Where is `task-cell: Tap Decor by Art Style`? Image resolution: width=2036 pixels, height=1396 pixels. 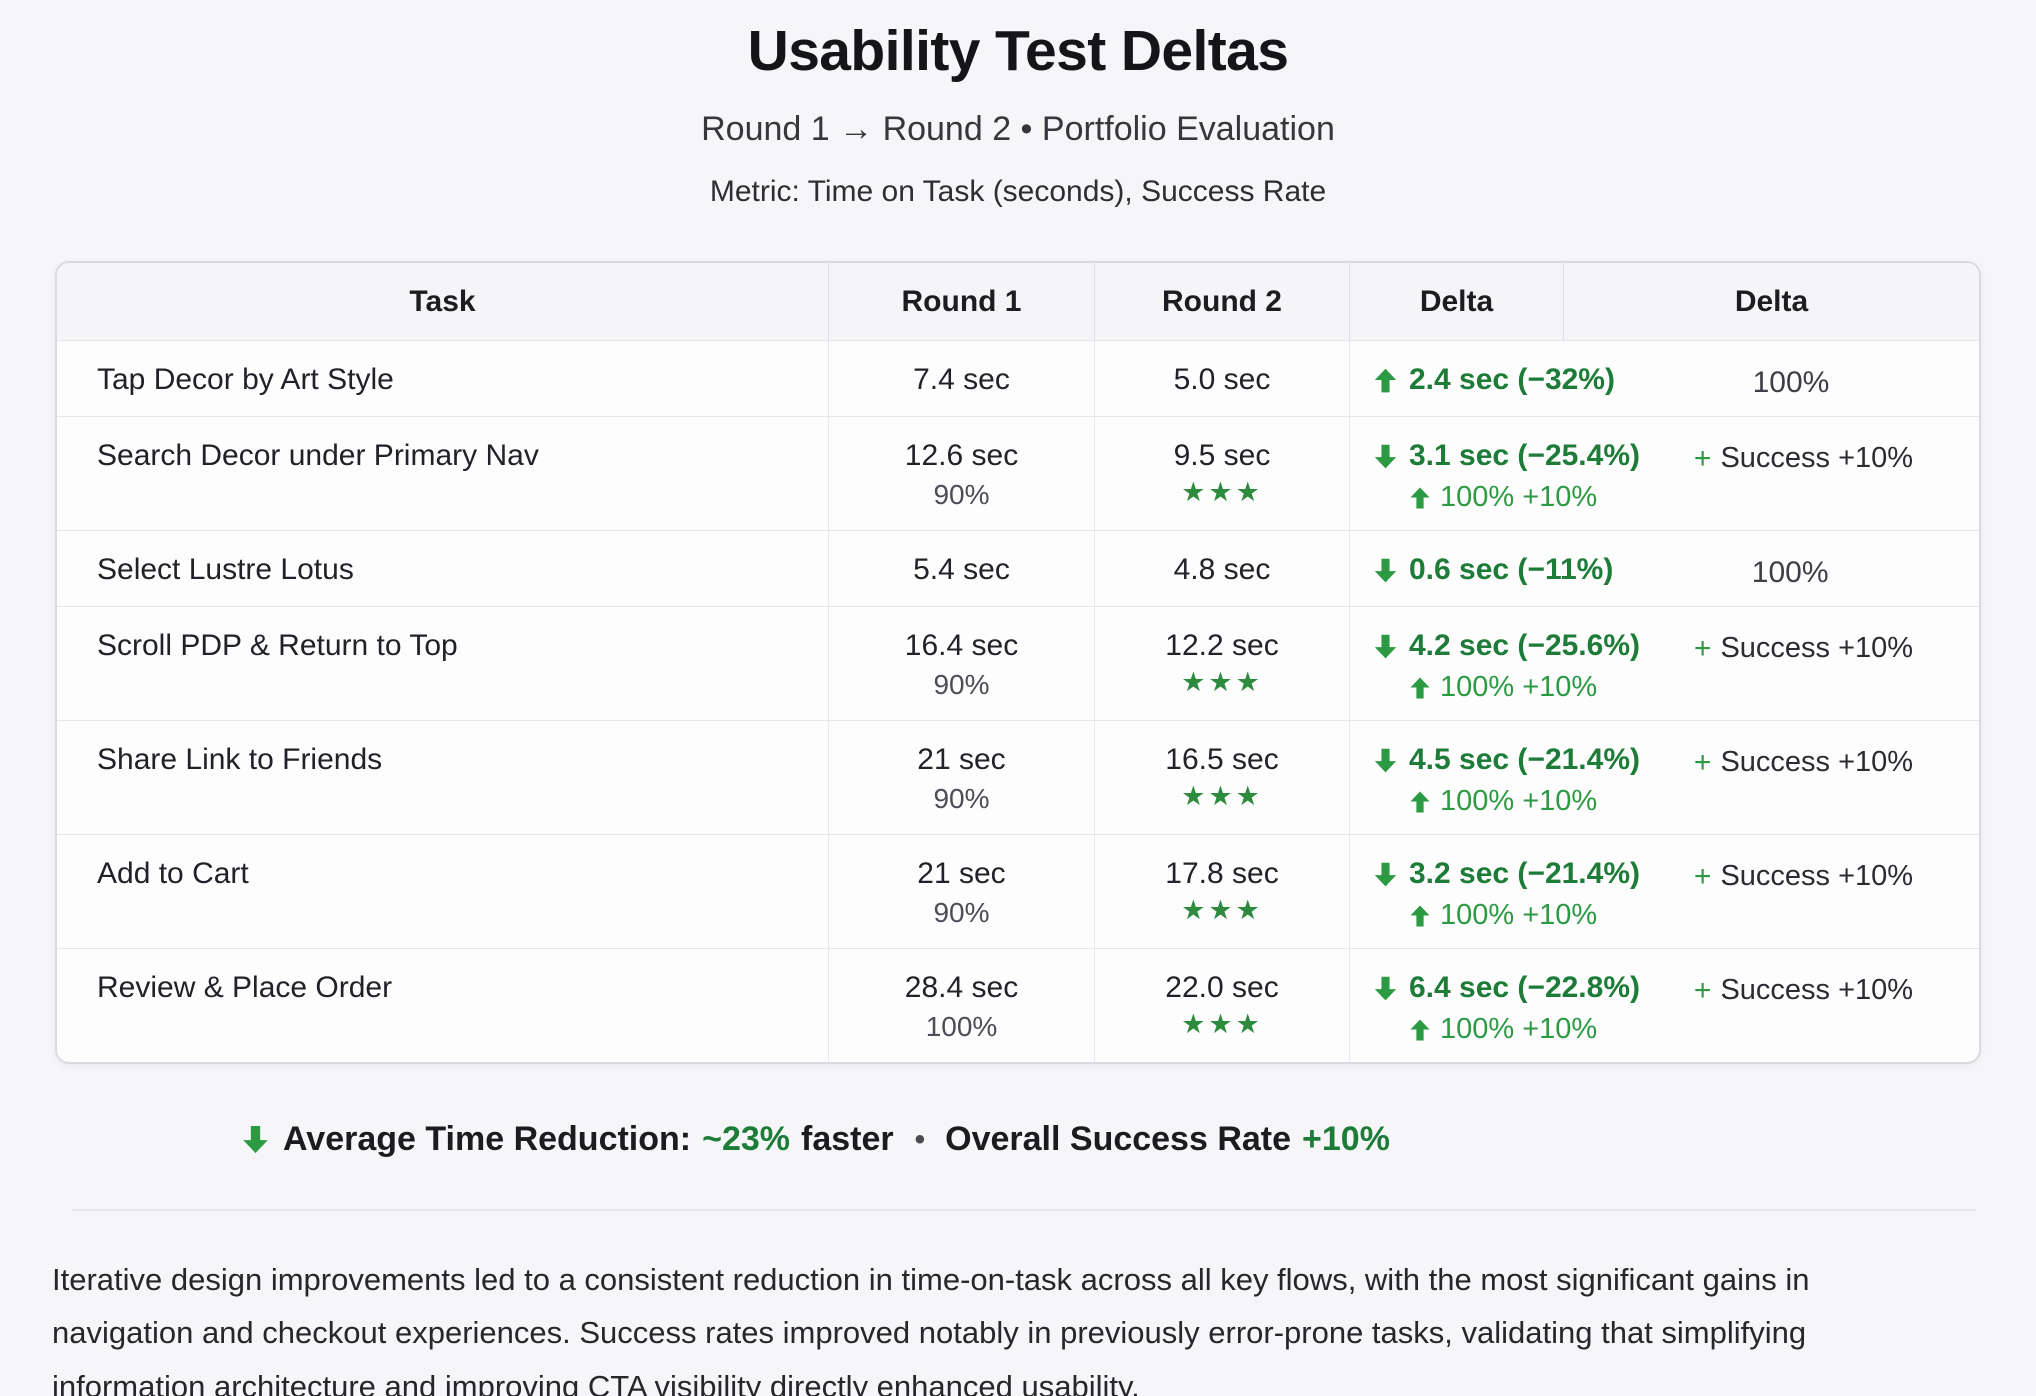
task-cell: Tap Decor by Art Style is located at coordinates (443, 378).